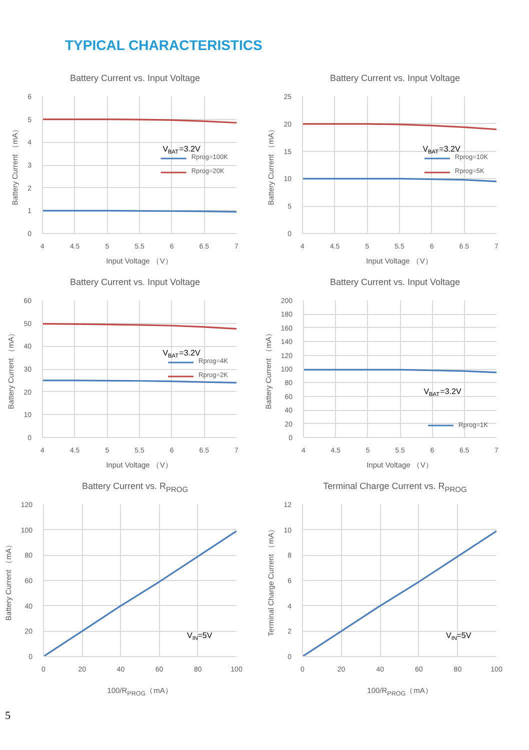  Describe the element at coordinates (8, 716) in the screenshot. I see `text: 5` at that location.